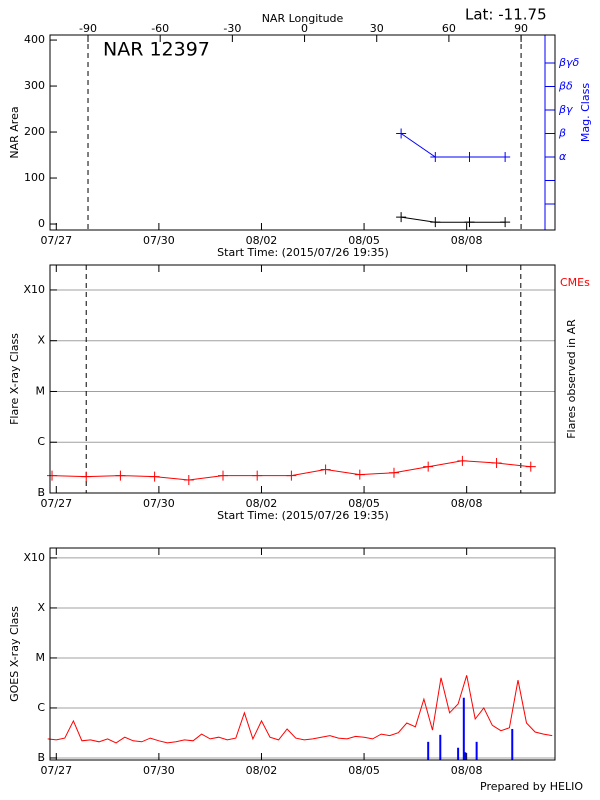 The width and height of the screenshot is (600, 800). I want to click on y-axis-label: Flare X-ray Class, so click(14, 379).